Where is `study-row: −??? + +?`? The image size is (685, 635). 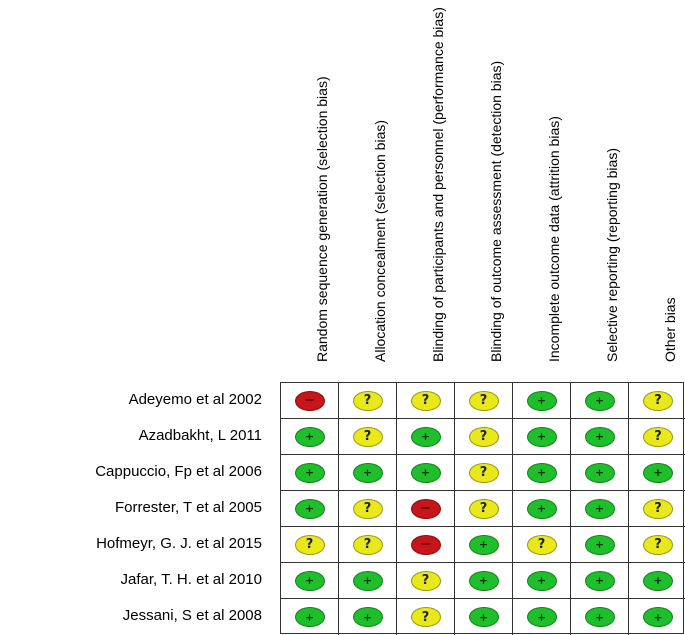 study-row: −??? + +? is located at coordinates (483, 401).